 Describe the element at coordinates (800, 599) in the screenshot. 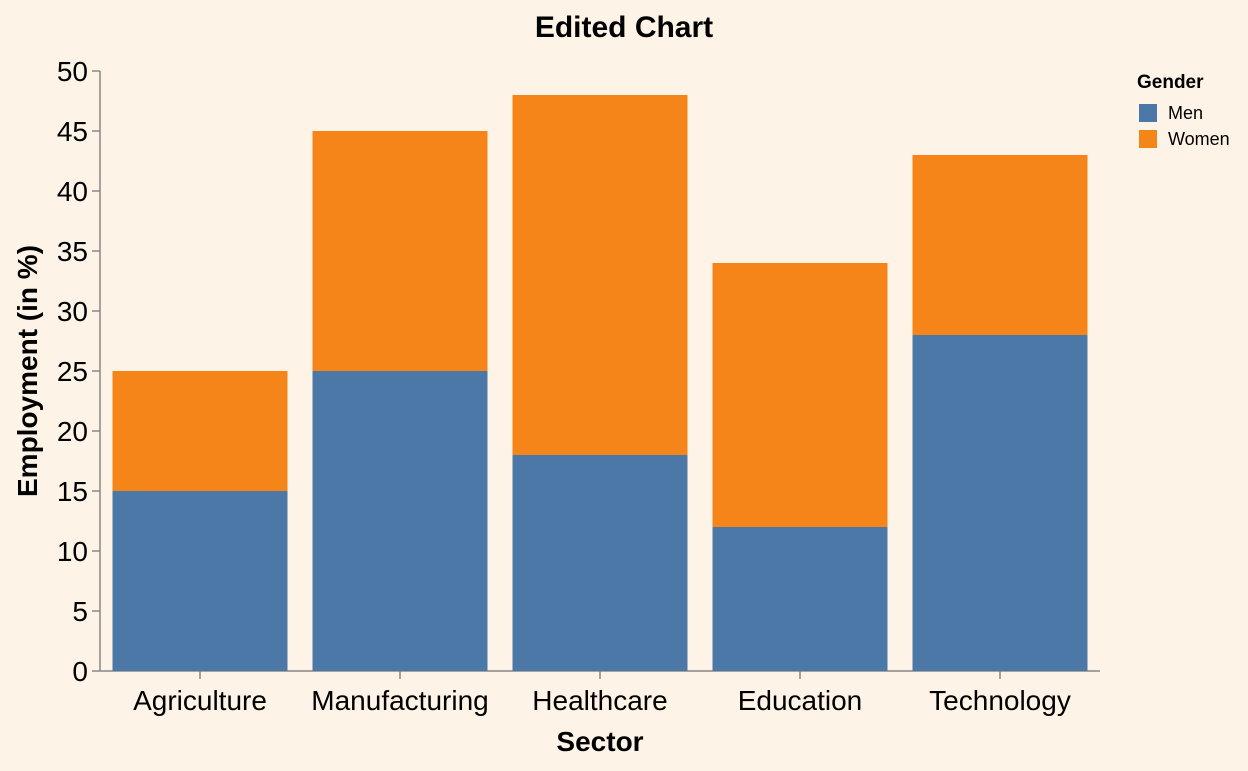

I see `bar-men-education` at that location.